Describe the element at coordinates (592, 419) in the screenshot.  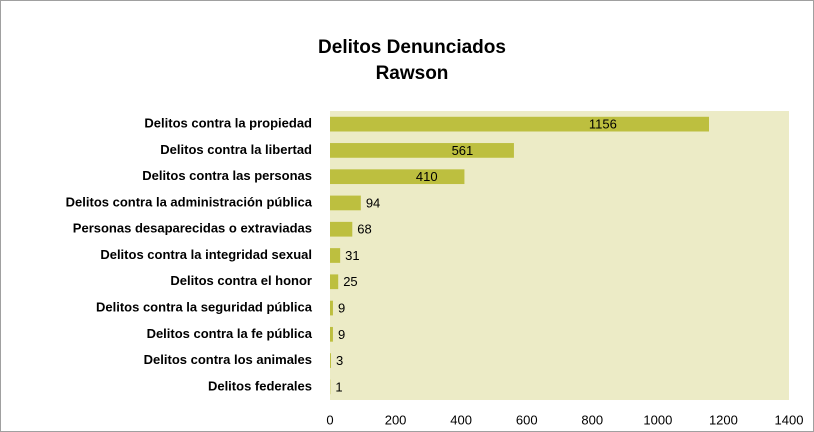
I see `x-tick-label: 800` at that location.